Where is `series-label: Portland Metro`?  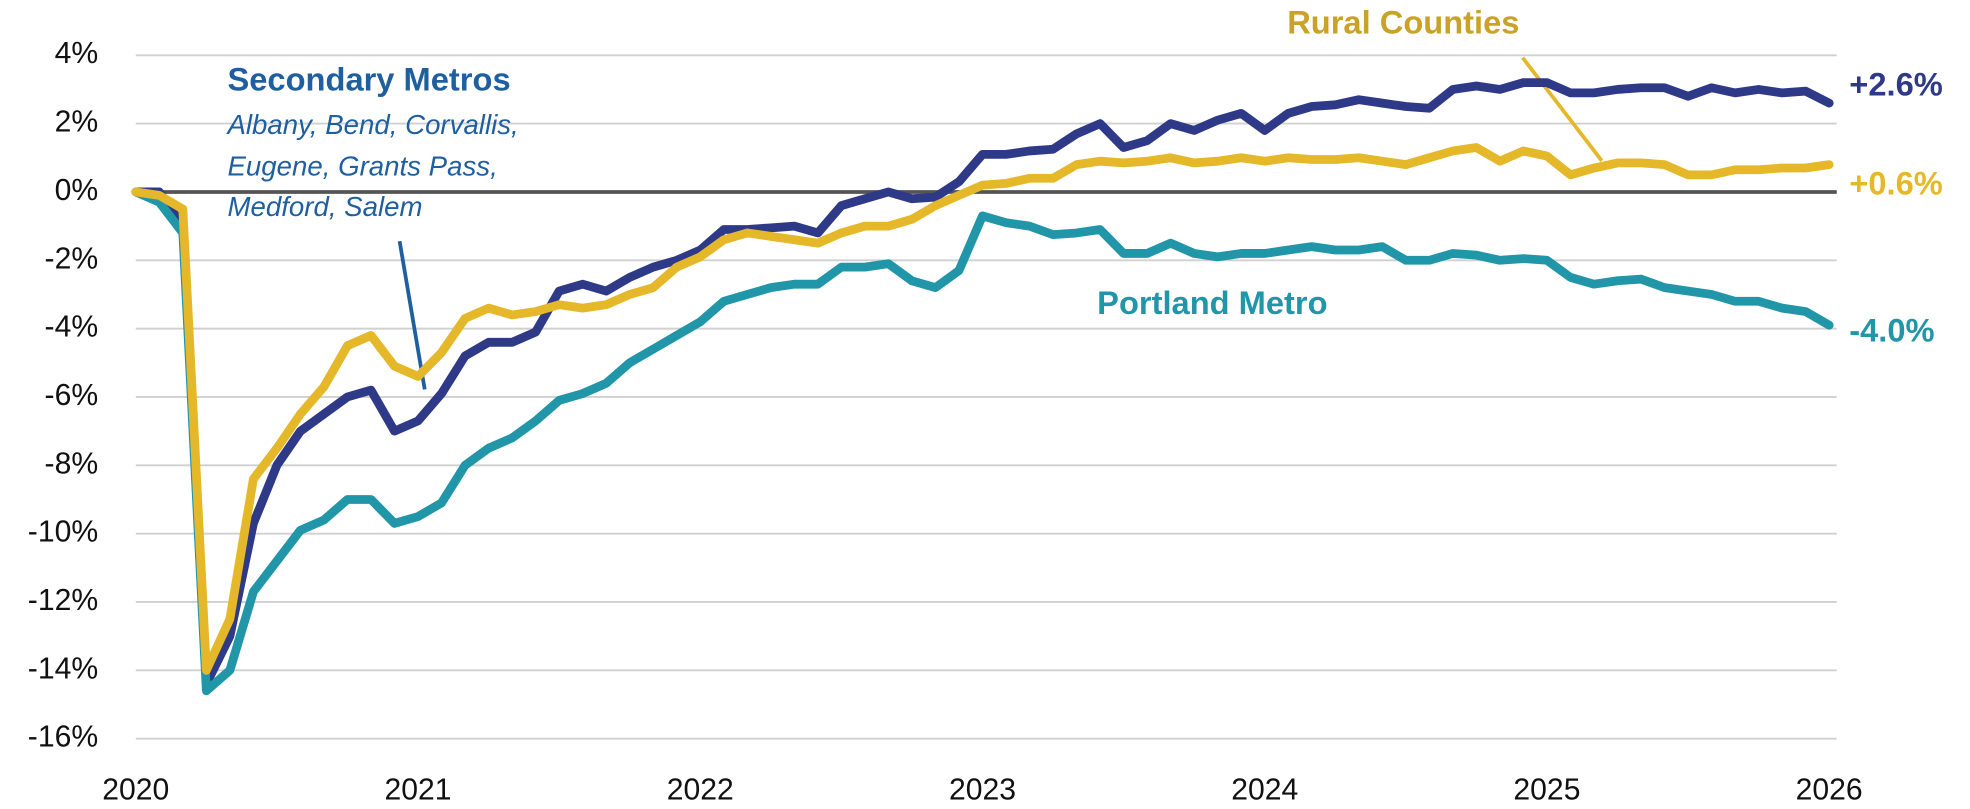
series-label: Portland Metro is located at coordinates (1212, 302).